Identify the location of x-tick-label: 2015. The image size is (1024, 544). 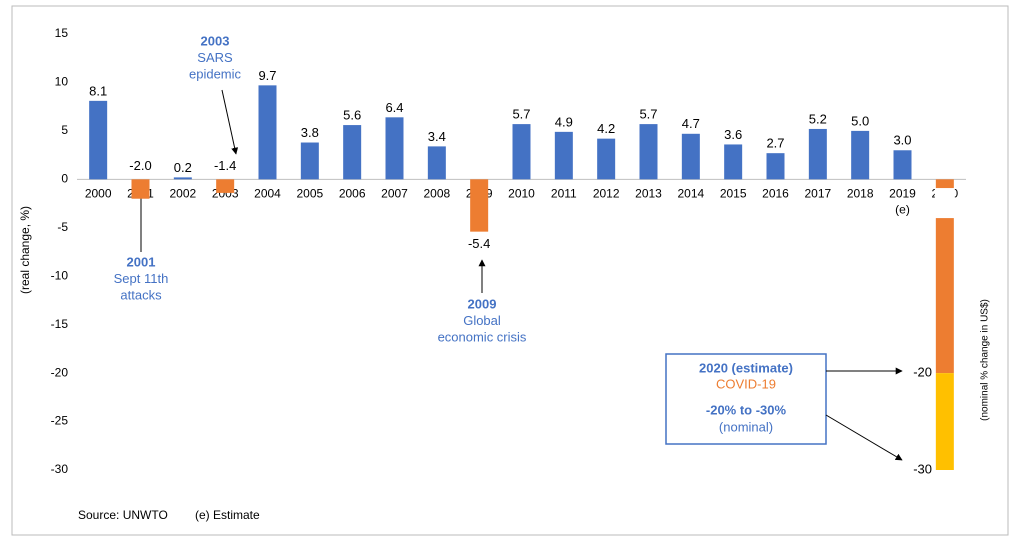
(733, 194).